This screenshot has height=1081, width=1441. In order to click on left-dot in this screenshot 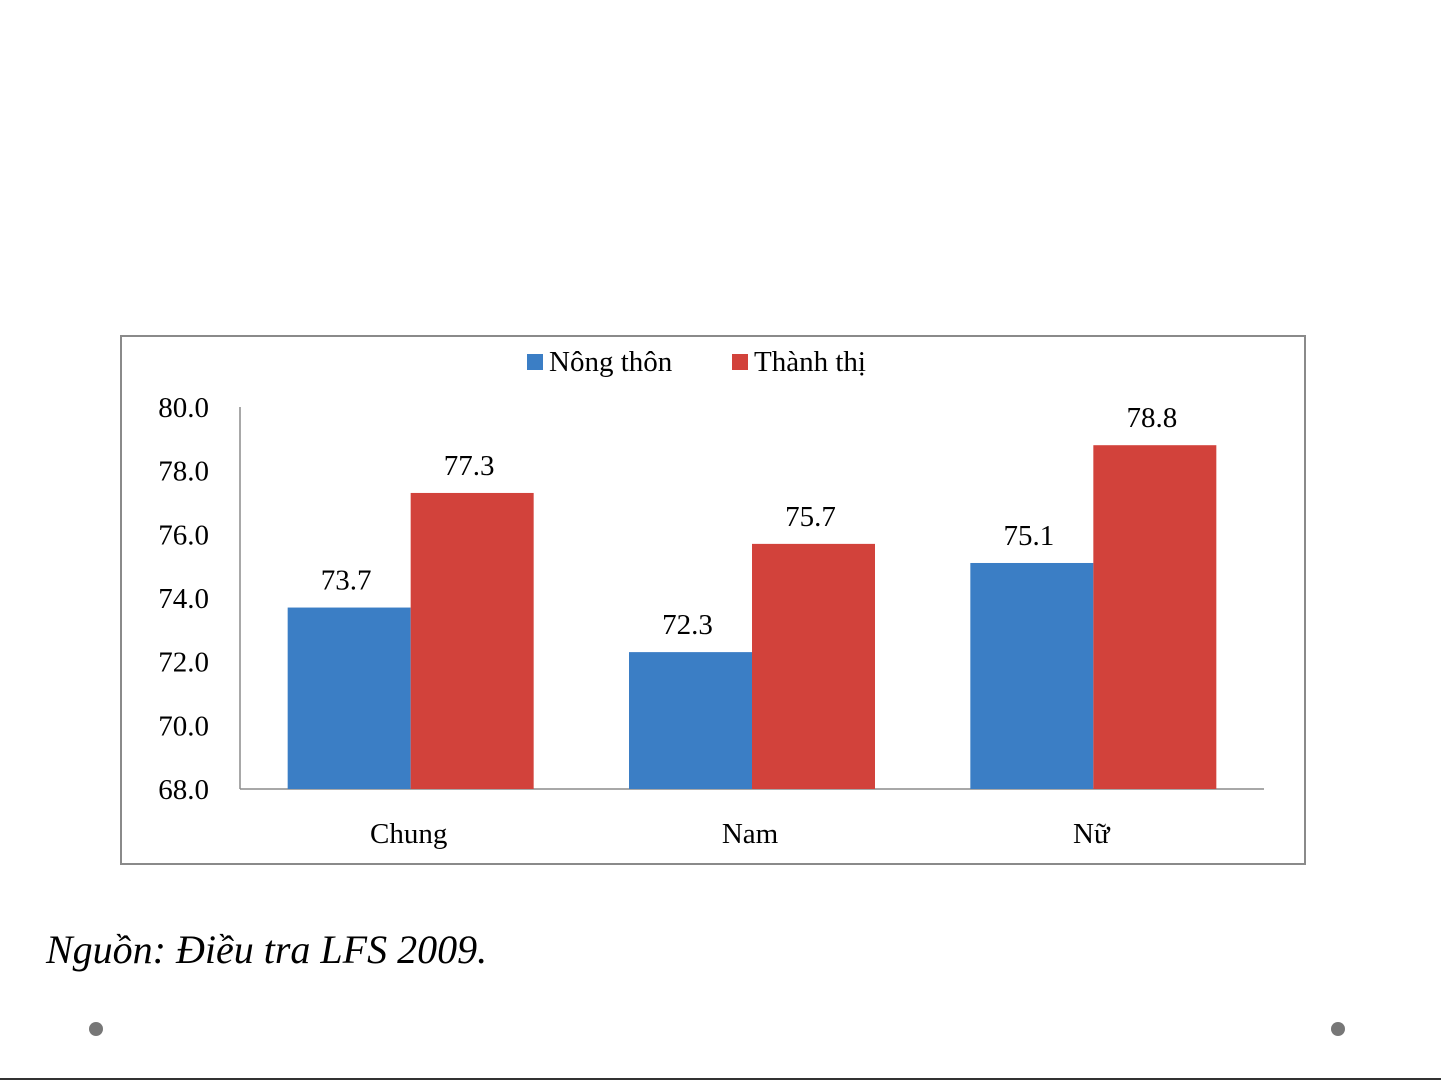, I will do `click(96, 1029)`.